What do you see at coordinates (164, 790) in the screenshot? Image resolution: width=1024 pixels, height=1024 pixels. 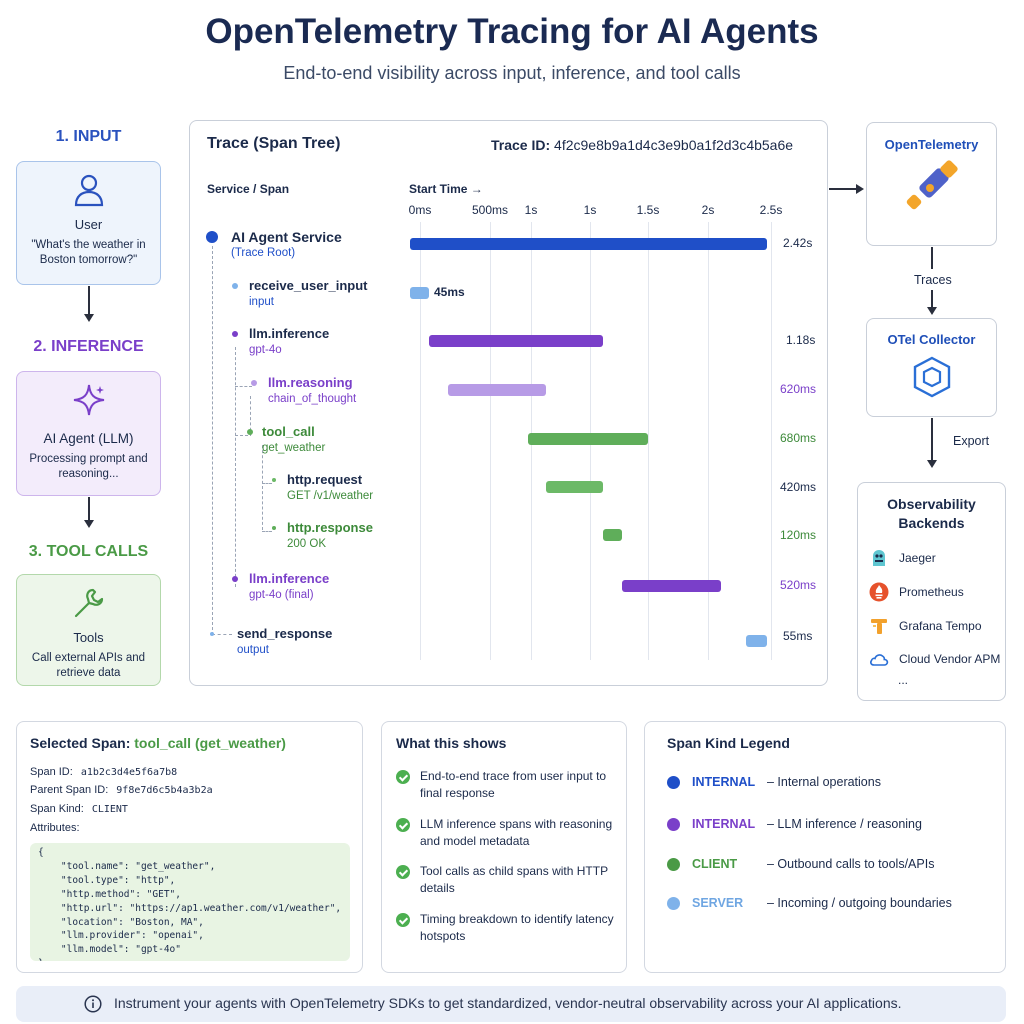 I see `parent-span-id-value: 9f8e7d6c5b4a3b2a` at bounding box center [164, 790].